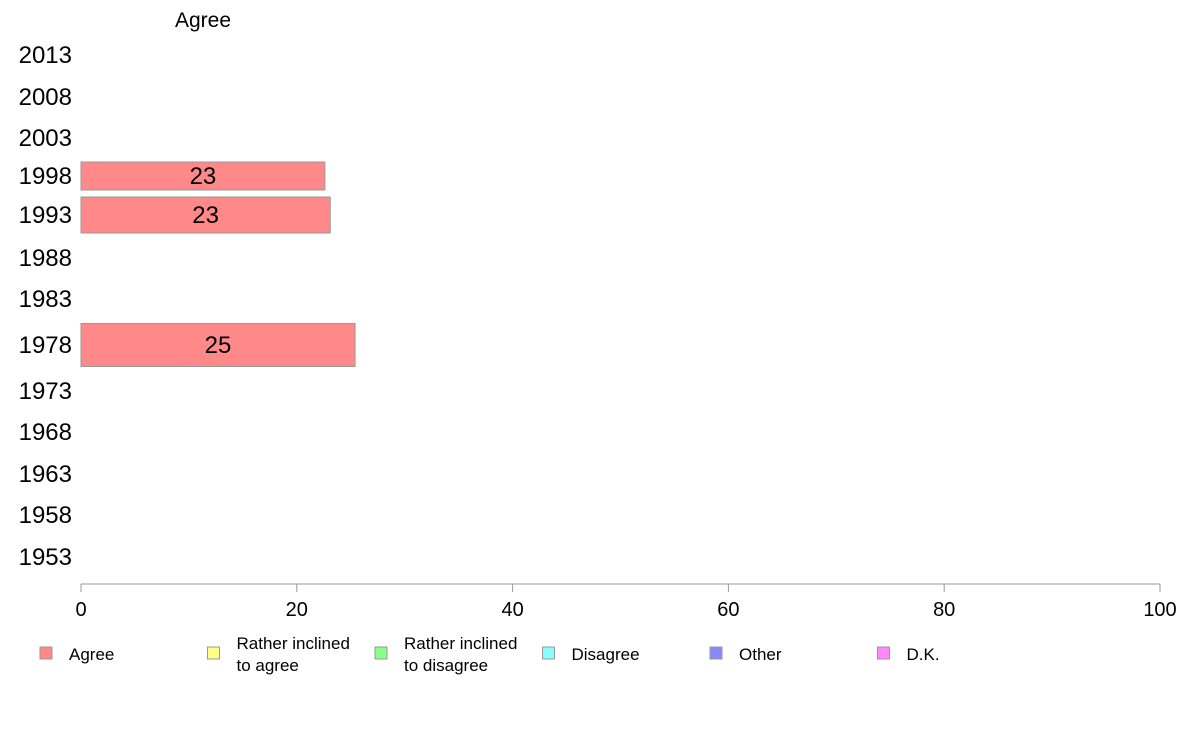 The height and width of the screenshot is (736, 1188). What do you see at coordinates (460, 654) in the screenshot?
I see `legend-label: Rather inclined to disagree` at bounding box center [460, 654].